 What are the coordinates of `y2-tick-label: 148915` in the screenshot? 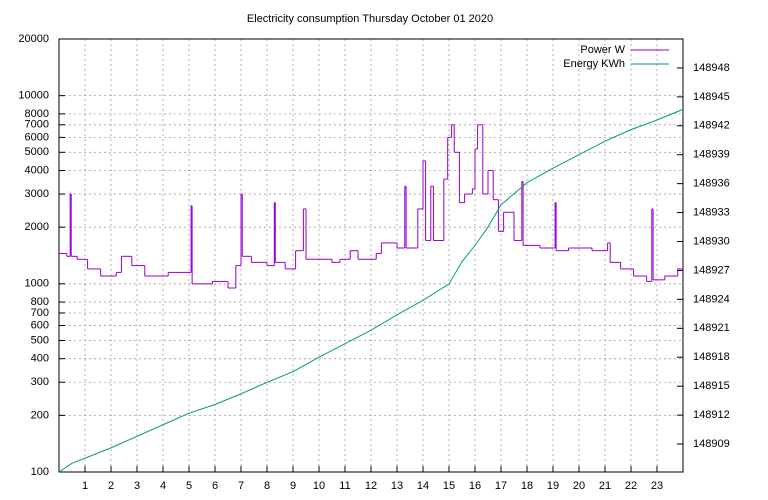 It's located at (711, 386).